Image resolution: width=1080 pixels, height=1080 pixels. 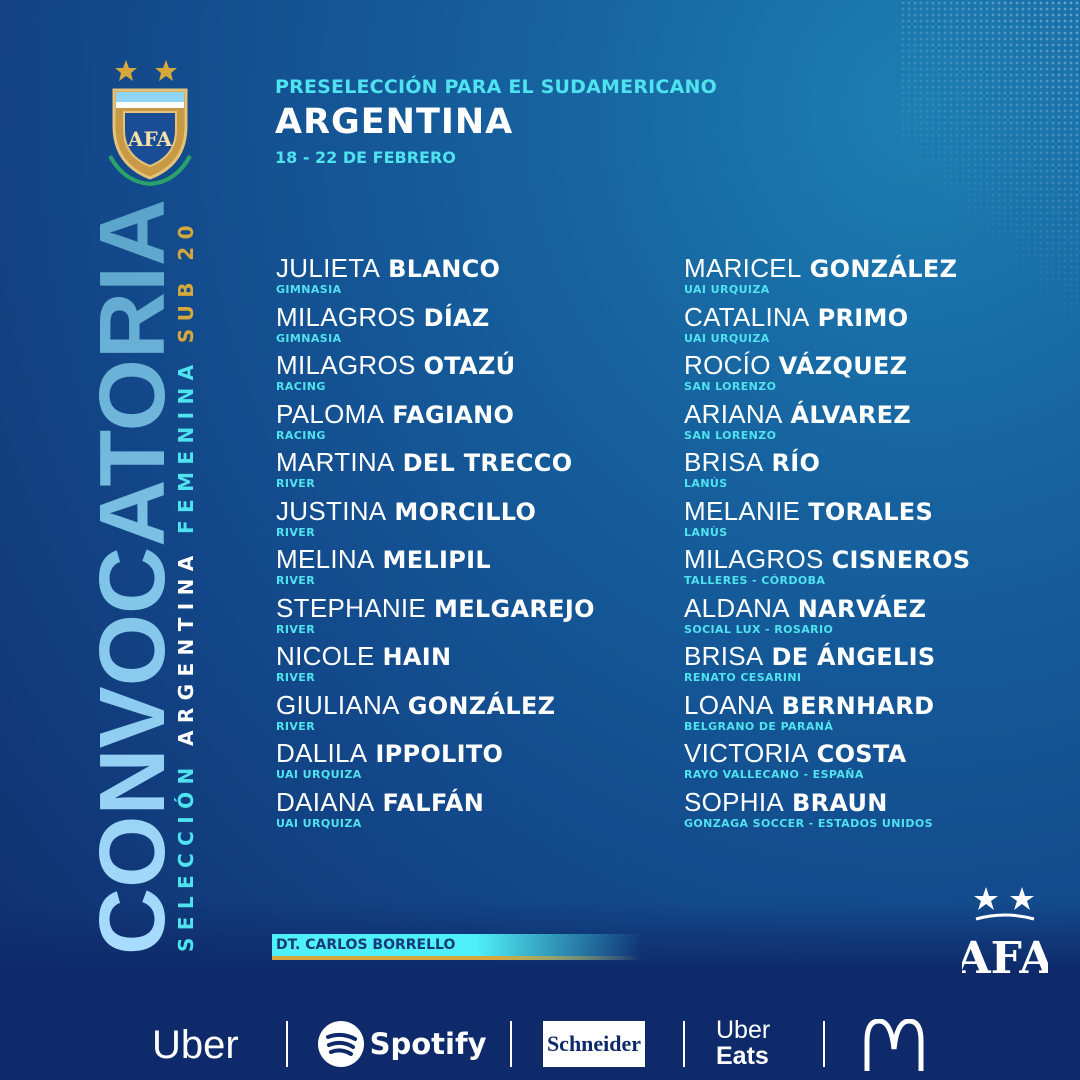 I want to click on player-entry: ROCÍO VÁZQUEZ SAN LORENZO, so click(x=827, y=375).